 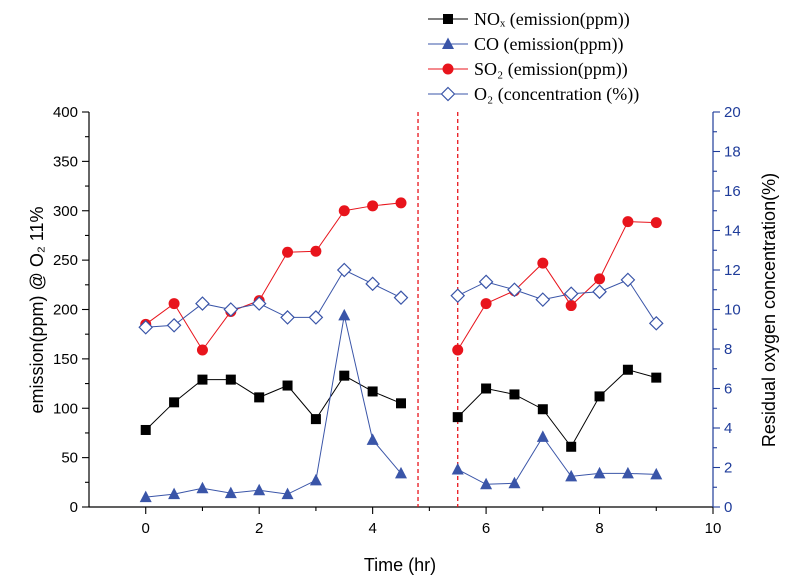 What do you see at coordinates (728, 507) in the screenshot?
I see `y-right-tick-label: 0` at bounding box center [728, 507].